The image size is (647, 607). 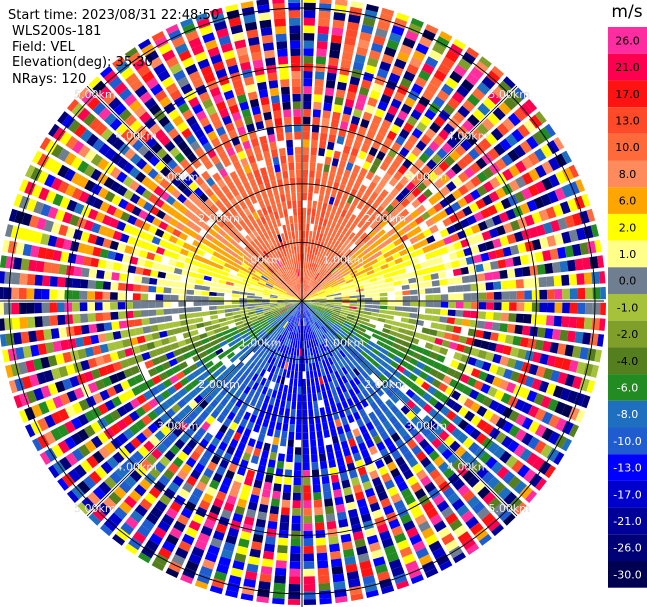 I want to click on range-ring-label: 4.00km, so click(x=468, y=467).